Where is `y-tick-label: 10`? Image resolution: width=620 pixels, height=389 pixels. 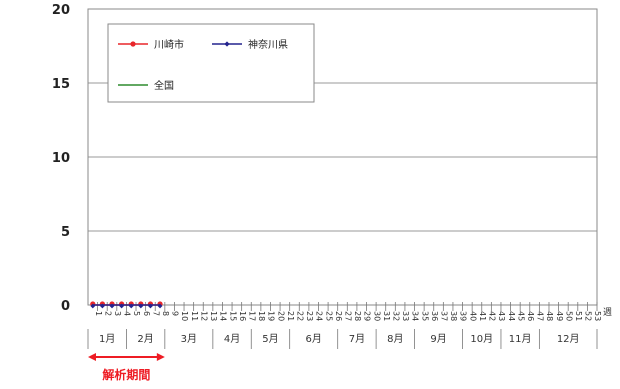 y-tick-label: 10 is located at coordinates (61, 158).